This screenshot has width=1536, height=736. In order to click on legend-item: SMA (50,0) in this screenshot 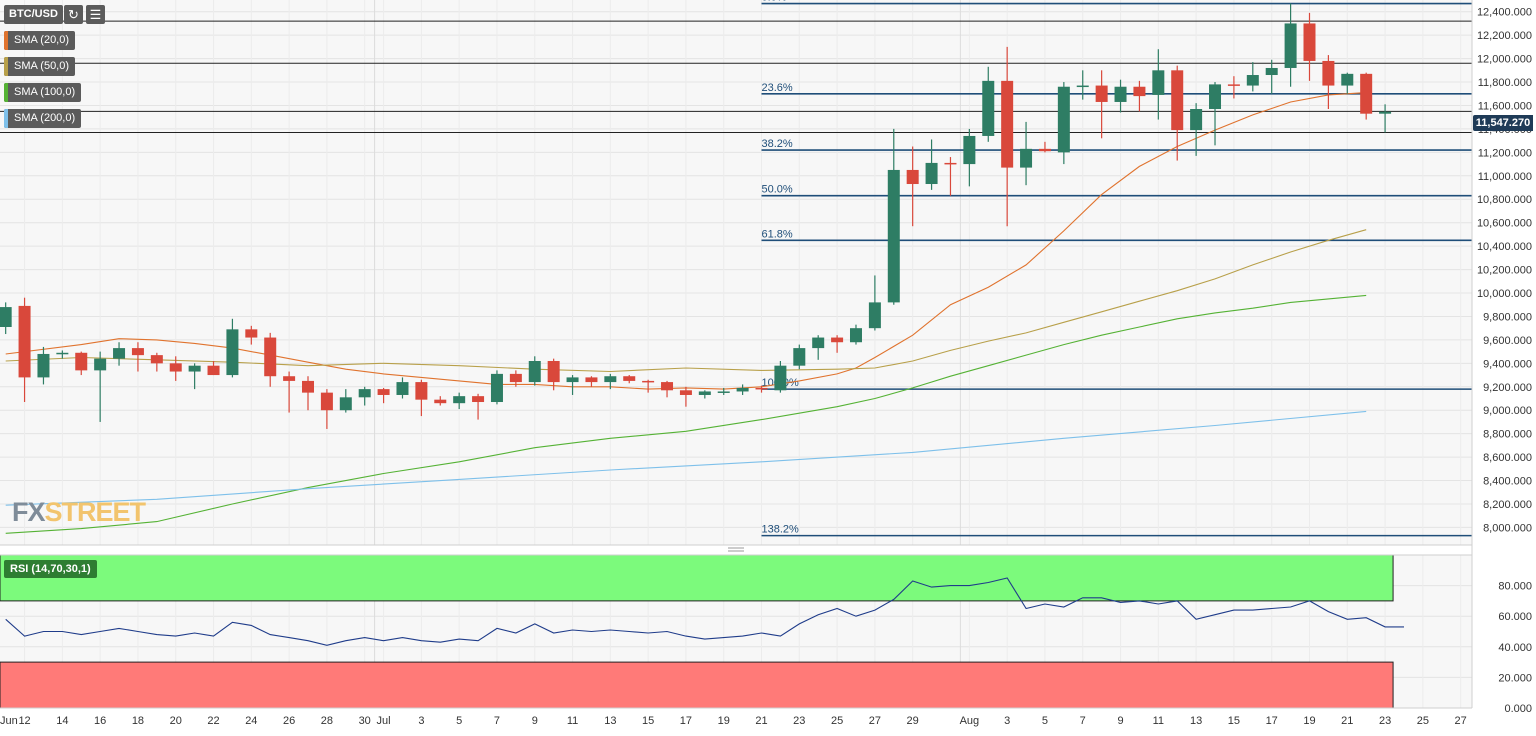, I will do `click(40, 66)`.